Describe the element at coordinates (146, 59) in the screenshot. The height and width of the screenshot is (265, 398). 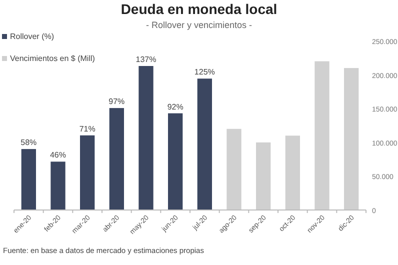
I see `data-label: 137%` at that location.